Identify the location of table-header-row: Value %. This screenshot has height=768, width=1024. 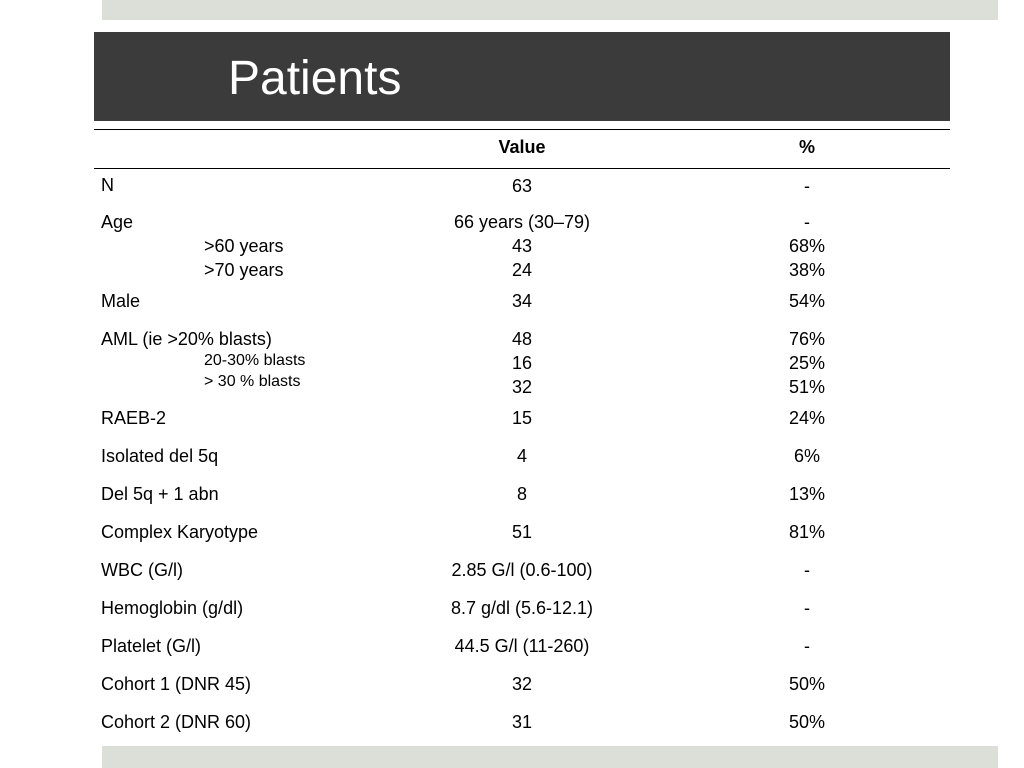
(657, 147).